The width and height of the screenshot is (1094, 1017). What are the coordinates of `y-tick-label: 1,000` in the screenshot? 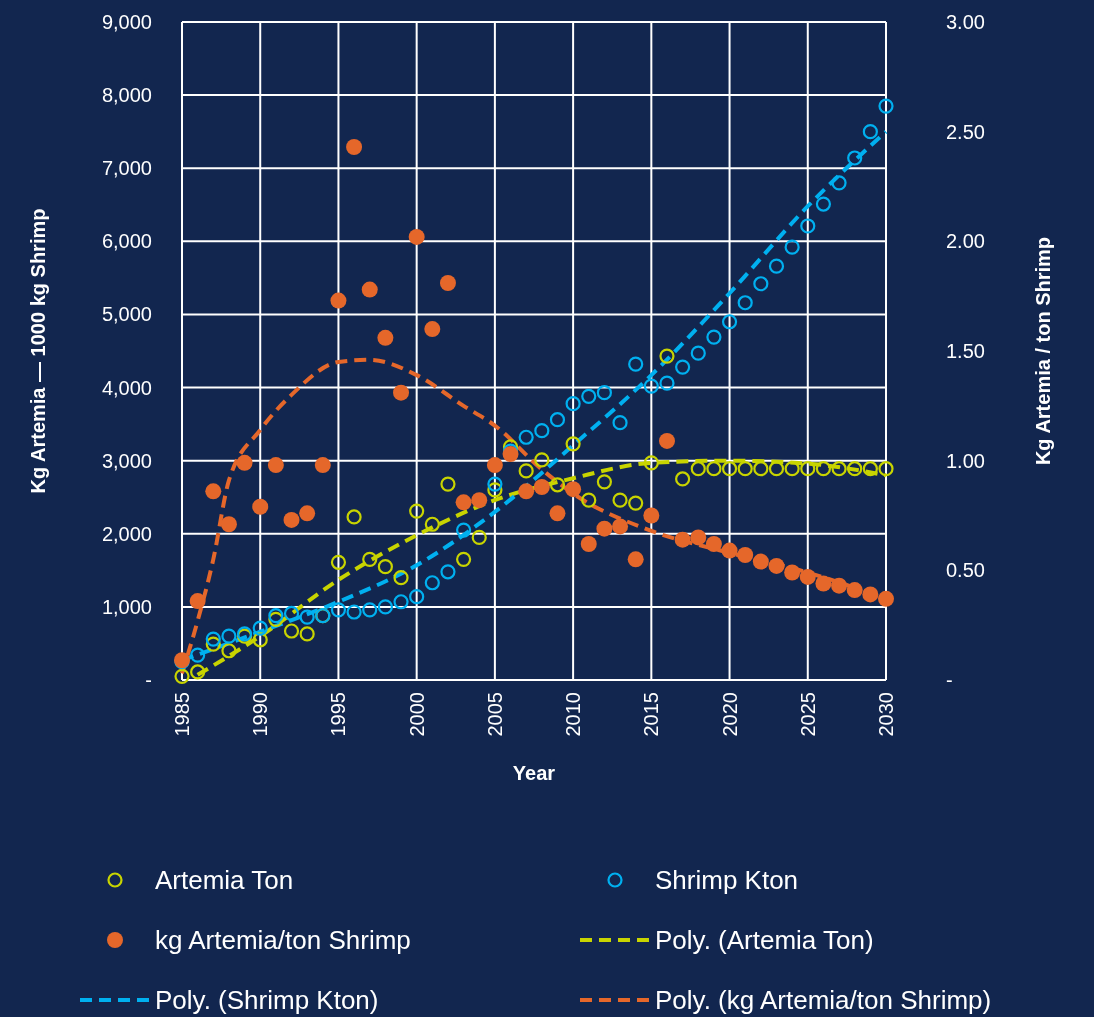 It's located at (126, 606).